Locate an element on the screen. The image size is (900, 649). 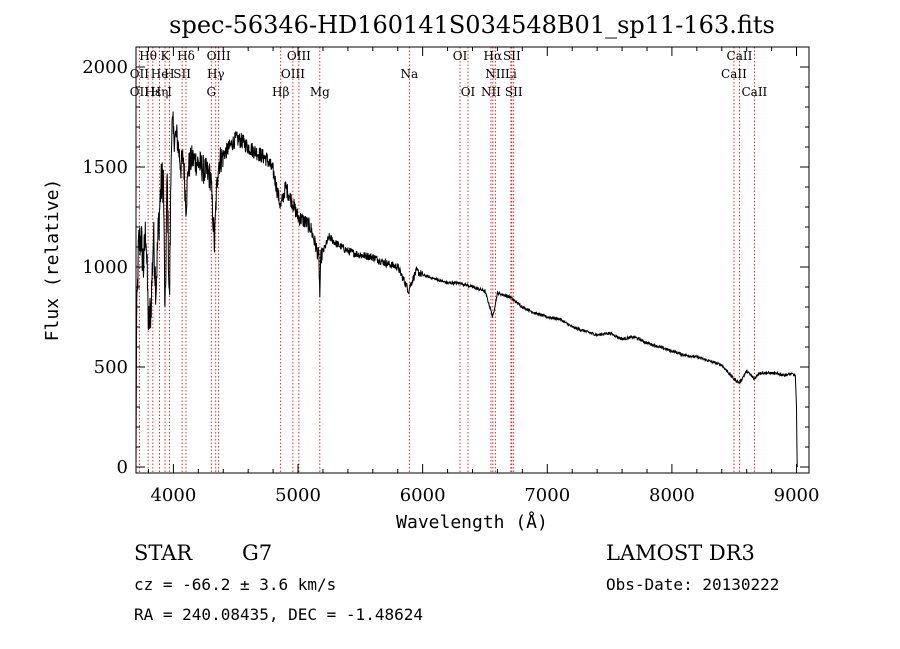
y-tick-label: 0 is located at coordinates (122, 467).